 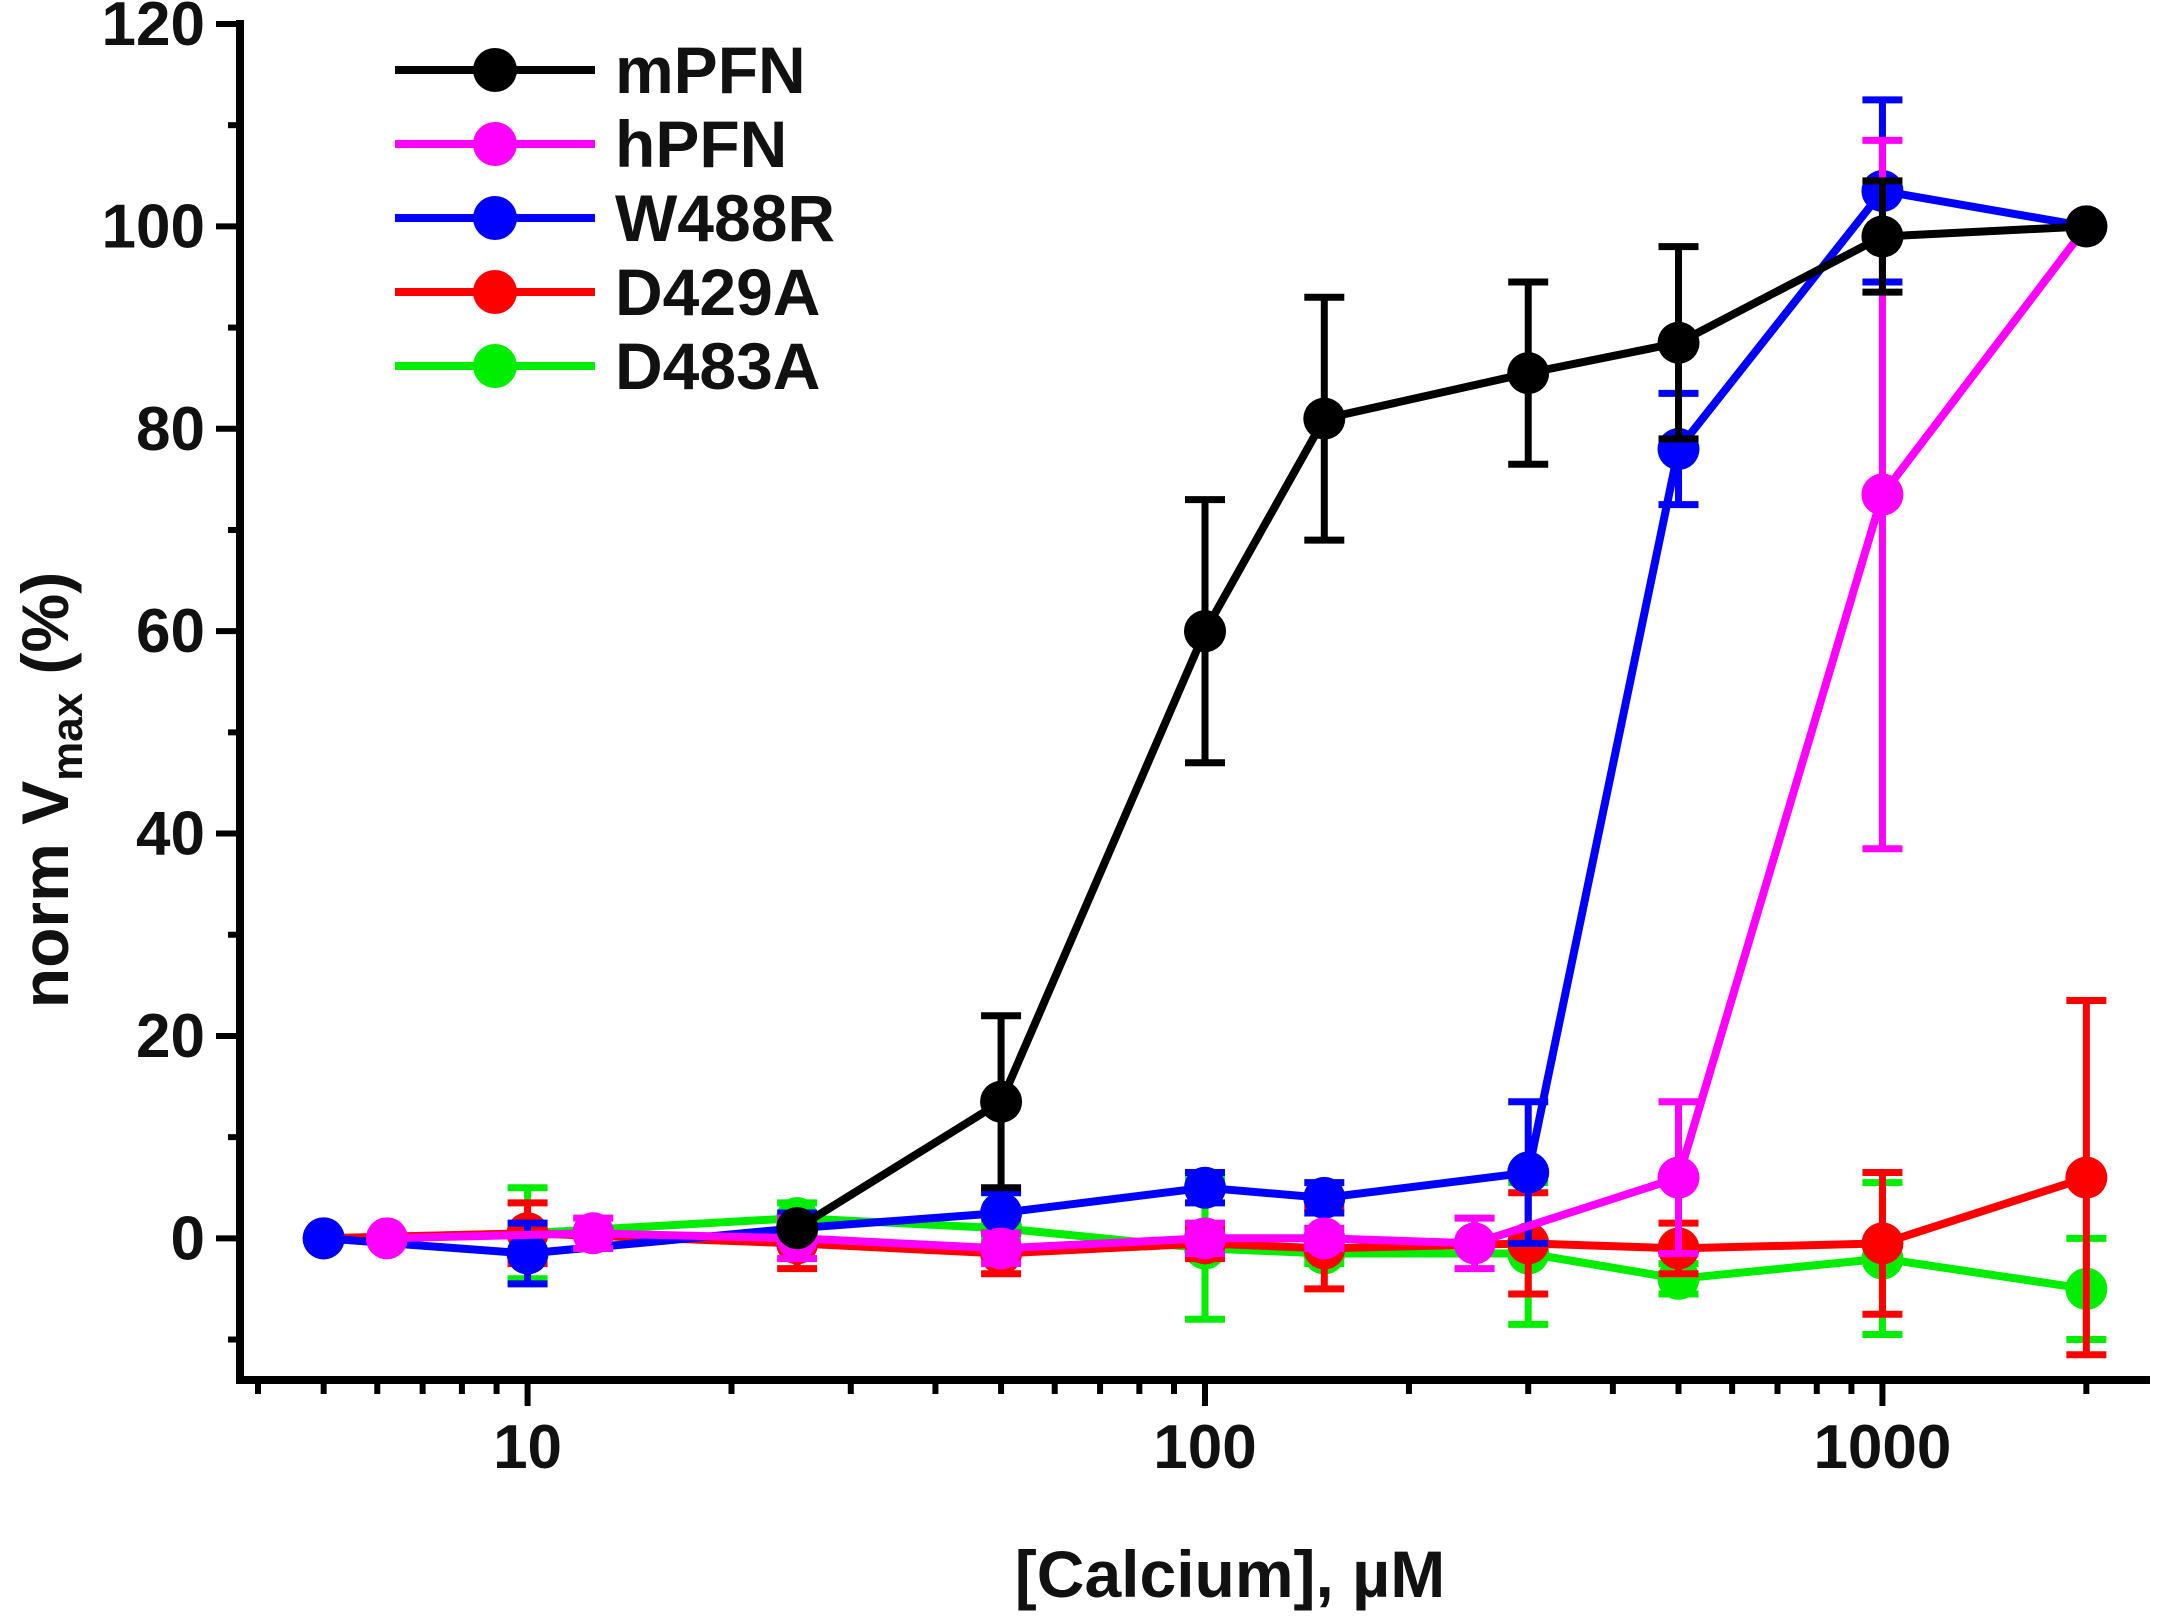 What do you see at coordinates (527, 1447) in the screenshot?
I see `x-tick-label: 10` at bounding box center [527, 1447].